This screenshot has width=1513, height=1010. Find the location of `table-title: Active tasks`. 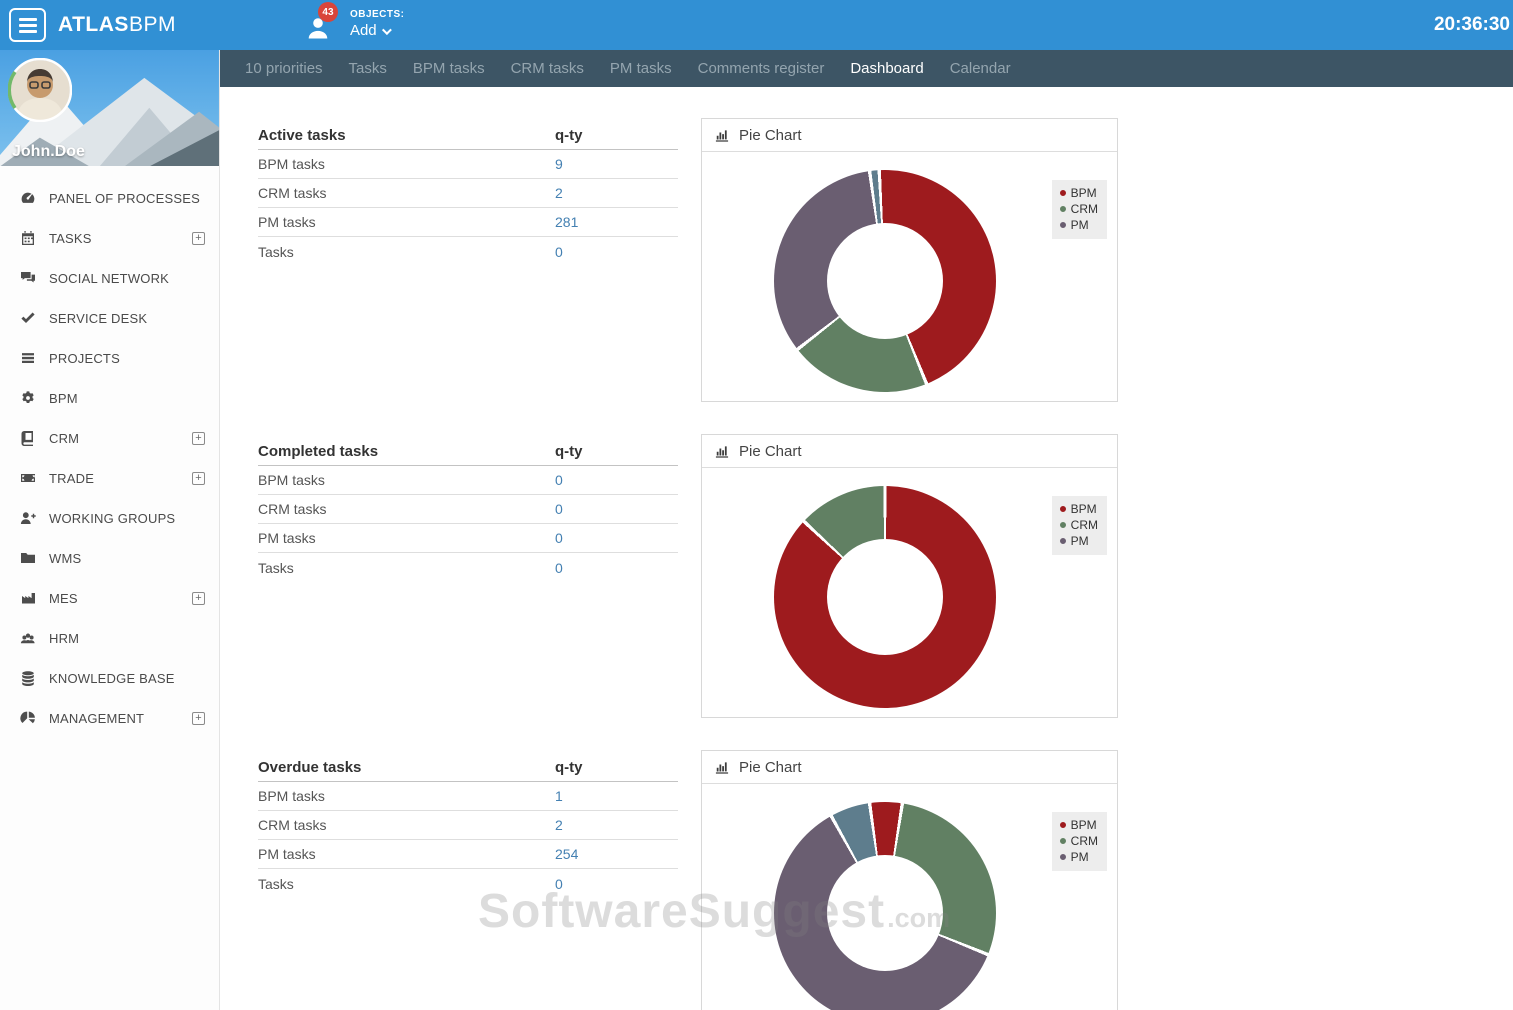

table-title: Active tasks is located at coordinates (302, 135).